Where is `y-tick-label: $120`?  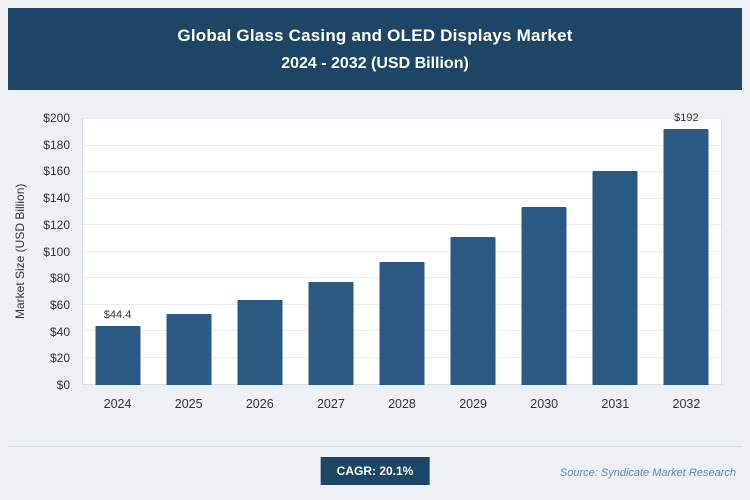
y-tick-label: $120 is located at coordinates (56, 224).